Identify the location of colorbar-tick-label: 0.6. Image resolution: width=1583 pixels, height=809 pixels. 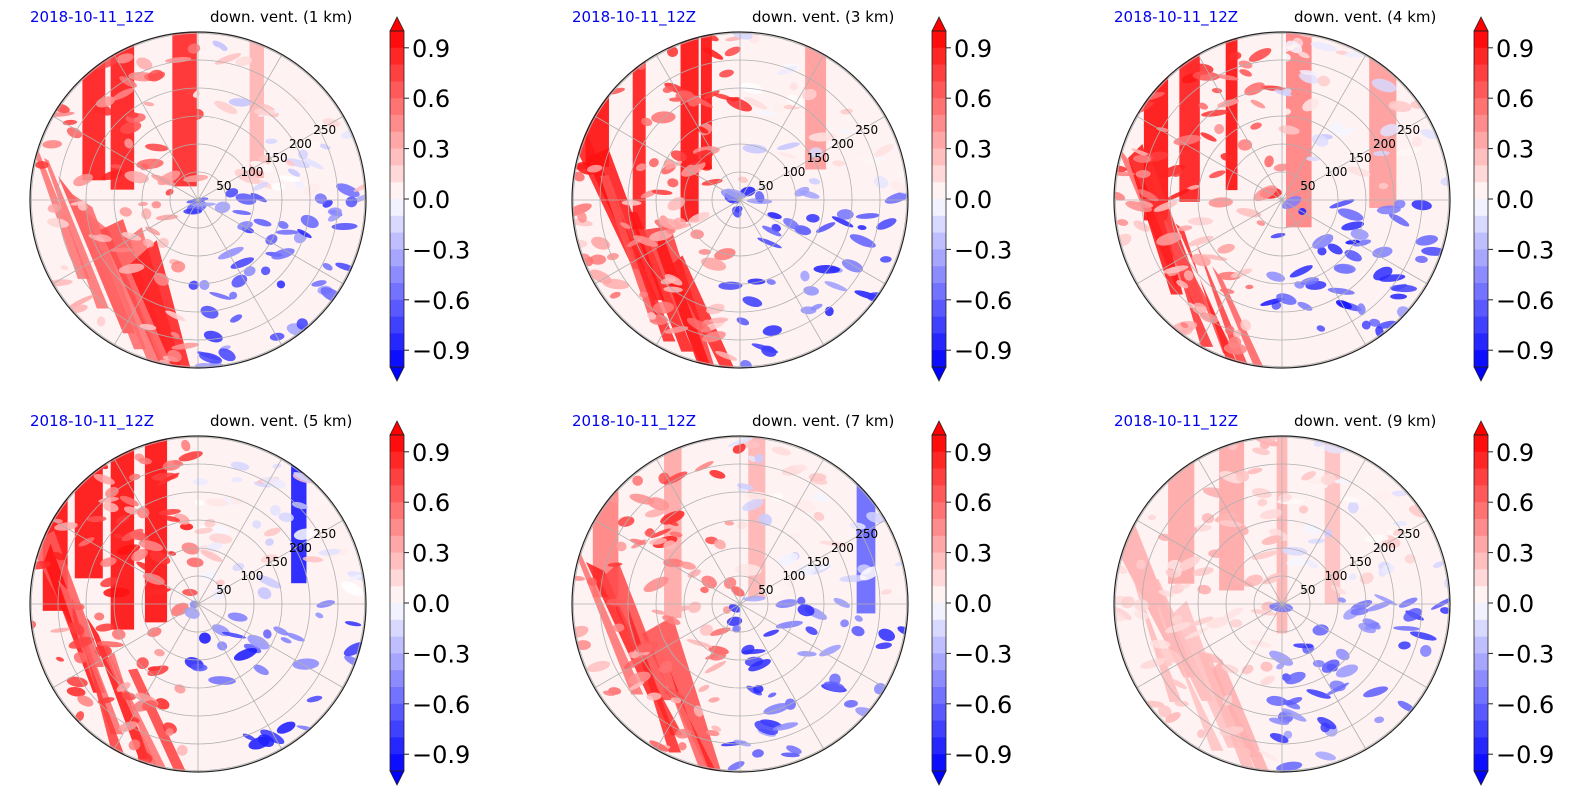
(1515, 503).